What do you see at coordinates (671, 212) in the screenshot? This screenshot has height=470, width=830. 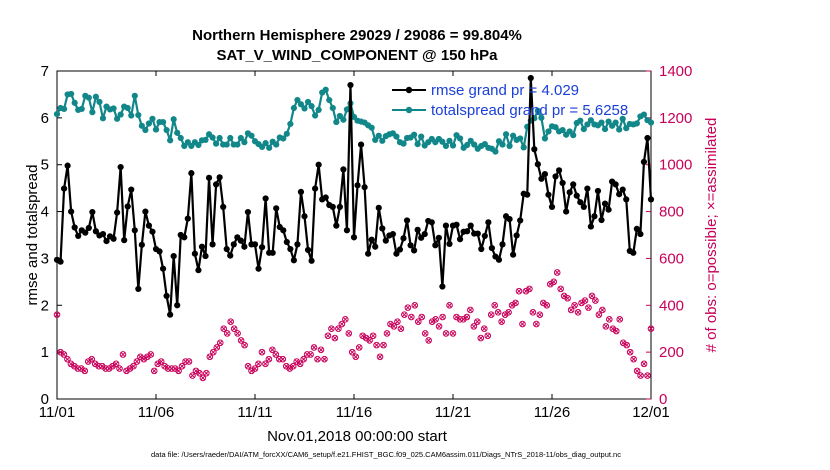 I see `y-right-tick-label: 800` at bounding box center [671, 212].